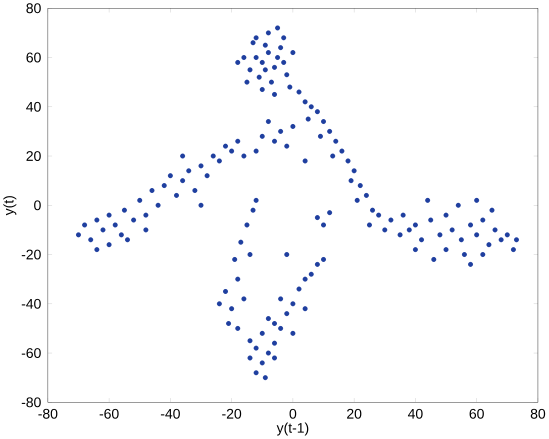  Describe the element at coordinates (33, 156) in the screenshot. I see `y-tick-label: 20` at that location.